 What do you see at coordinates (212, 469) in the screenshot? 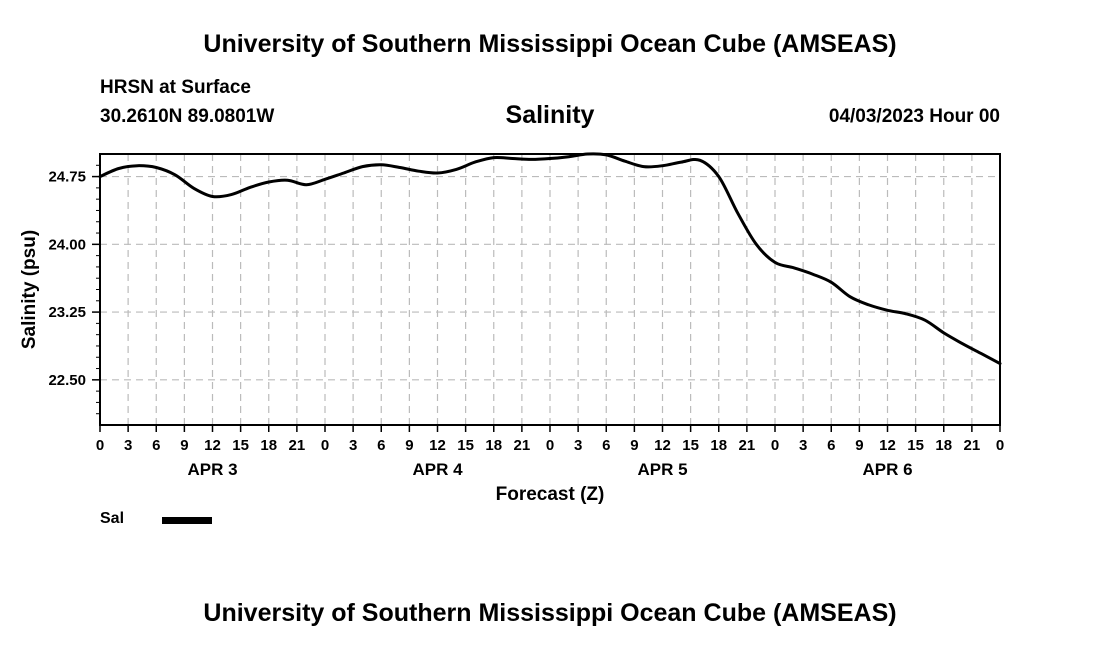
I see `day-label: APR 3` at bounding box center [212, 469].